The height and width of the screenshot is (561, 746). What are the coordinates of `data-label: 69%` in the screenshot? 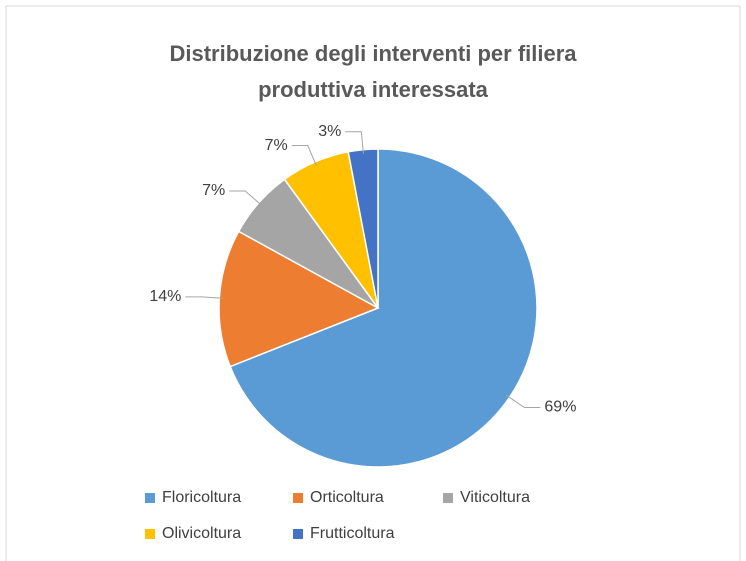 It's located at (560, 407).